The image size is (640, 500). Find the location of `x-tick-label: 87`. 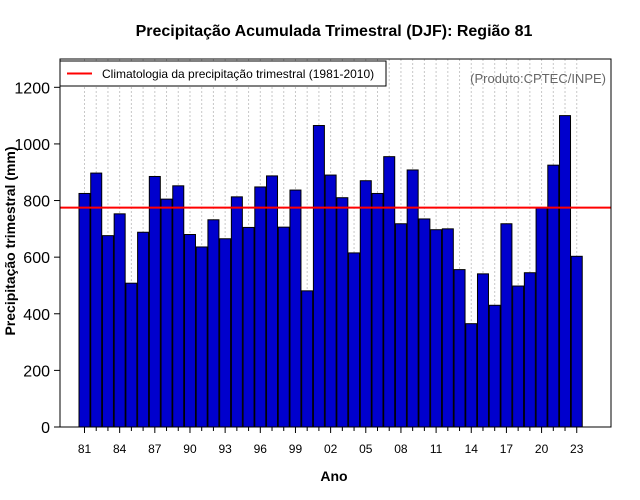

x-tick-label: 87 is located at coordinates (155, 449).